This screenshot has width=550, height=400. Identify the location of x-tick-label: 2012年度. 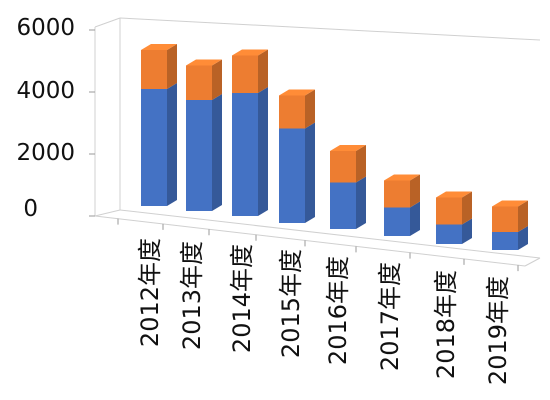
(150, 292).